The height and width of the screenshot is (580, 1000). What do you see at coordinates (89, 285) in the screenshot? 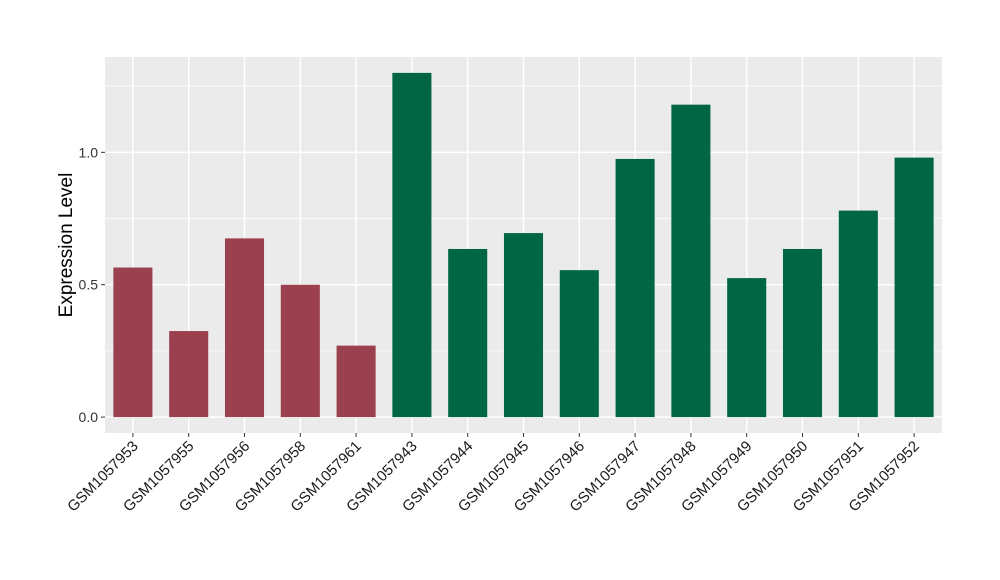
I see `y-tick-label: 0.5` at bounding box center [89, 285].